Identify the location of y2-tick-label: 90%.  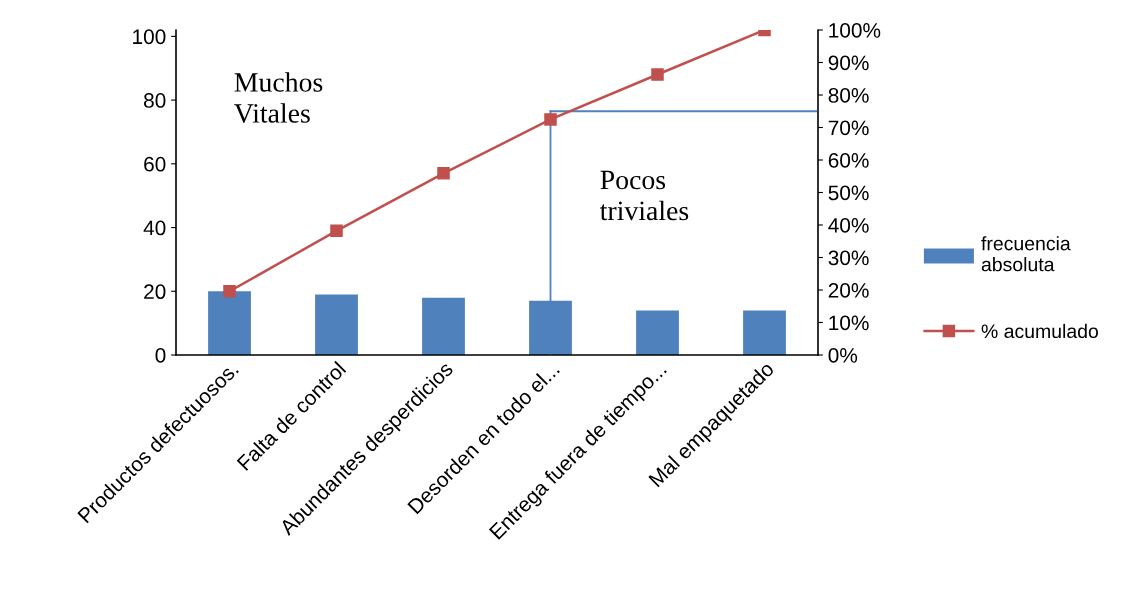
(848, 63).